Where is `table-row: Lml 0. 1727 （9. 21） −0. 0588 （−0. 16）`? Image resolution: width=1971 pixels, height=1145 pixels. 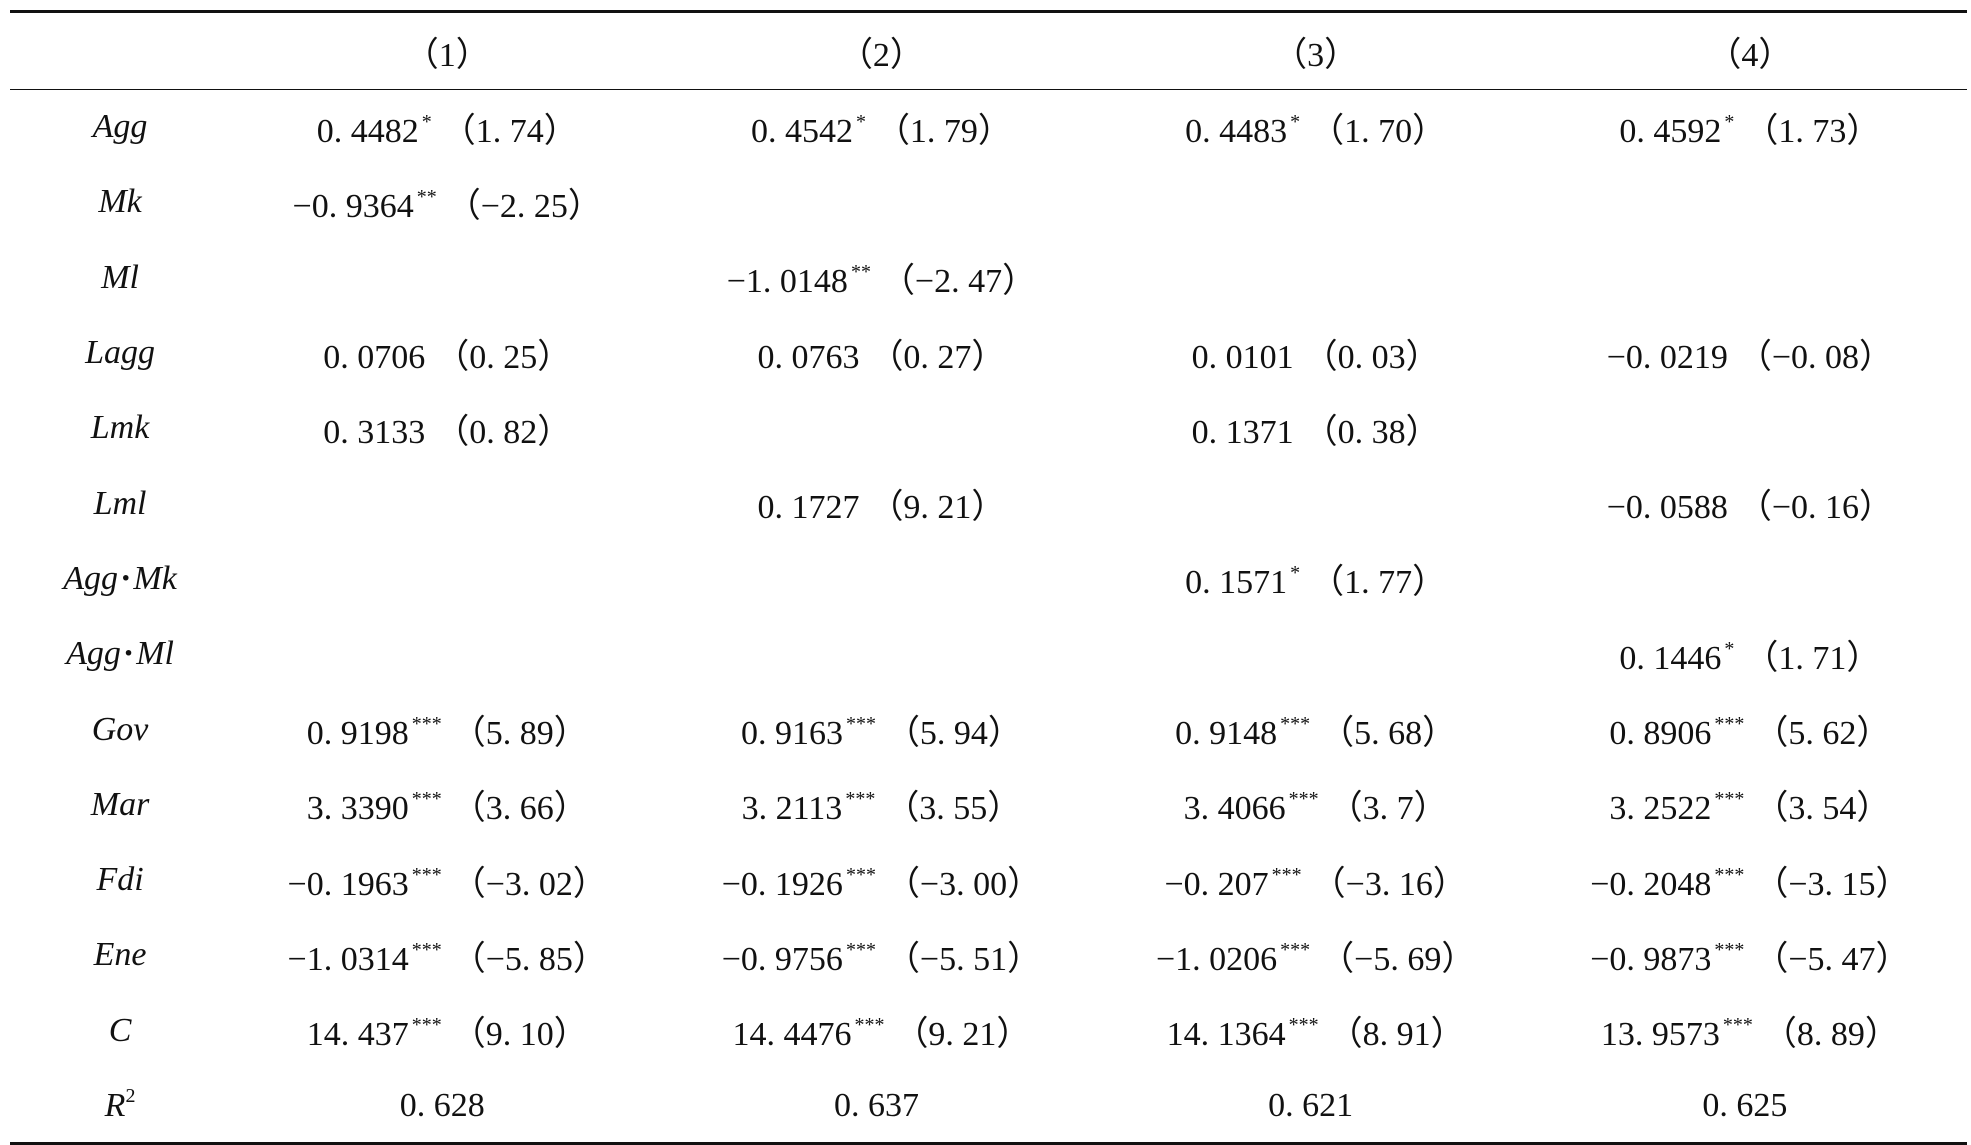
table-row: Lml 0. 1727 （9. 21） −0. 0588 （−0. 16） is located at coordinates (988, 503).